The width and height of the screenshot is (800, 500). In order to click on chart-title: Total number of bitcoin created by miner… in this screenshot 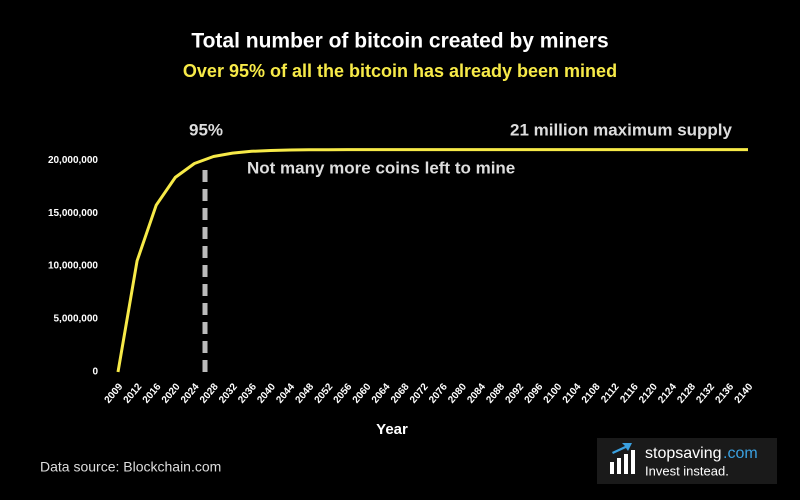, I will do `click(399, 41)`.